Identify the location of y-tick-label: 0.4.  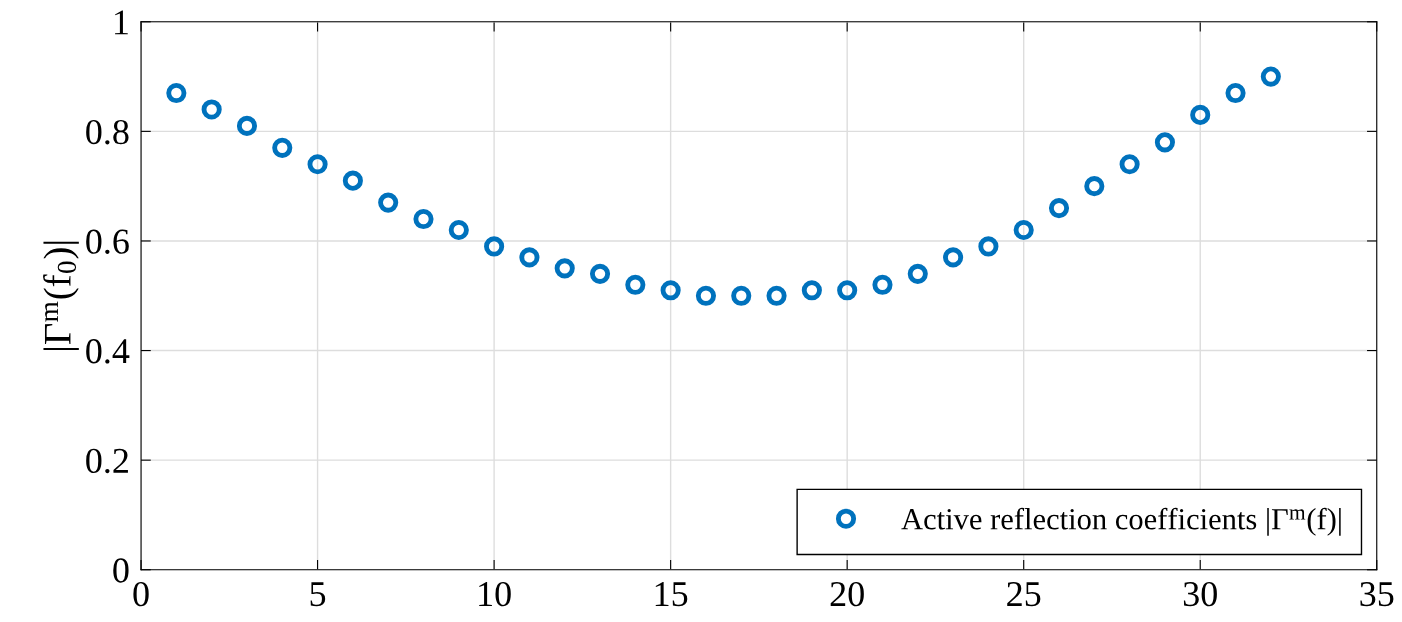
(108, 351).